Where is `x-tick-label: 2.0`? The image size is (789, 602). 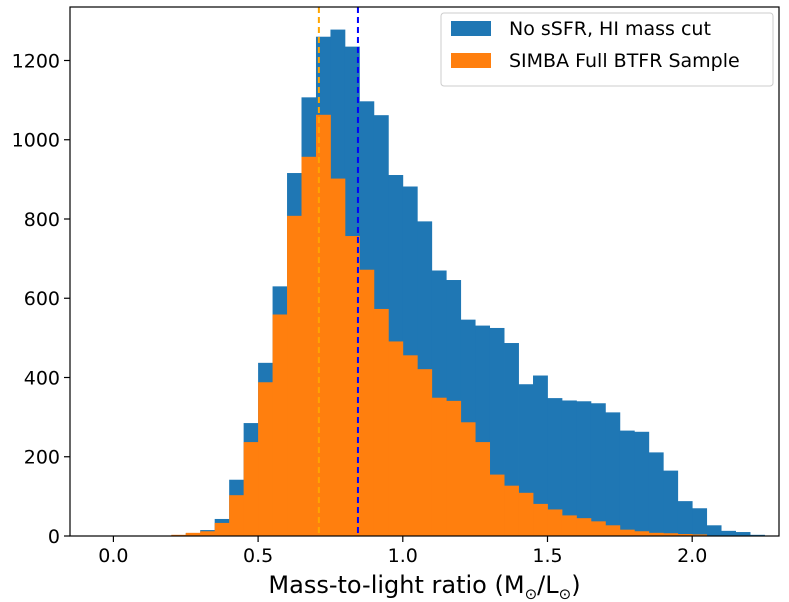
x-tick-label: 2.0 is located at coordinates (692, 556).